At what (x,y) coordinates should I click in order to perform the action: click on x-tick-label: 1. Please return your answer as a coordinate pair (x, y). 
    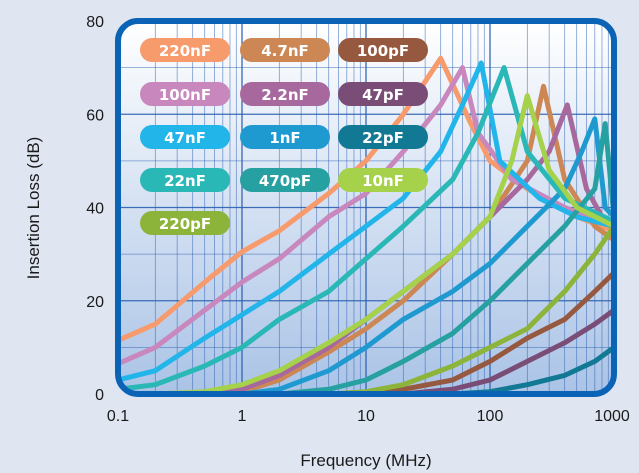
    Looking at the image, I should click on (242, 416).